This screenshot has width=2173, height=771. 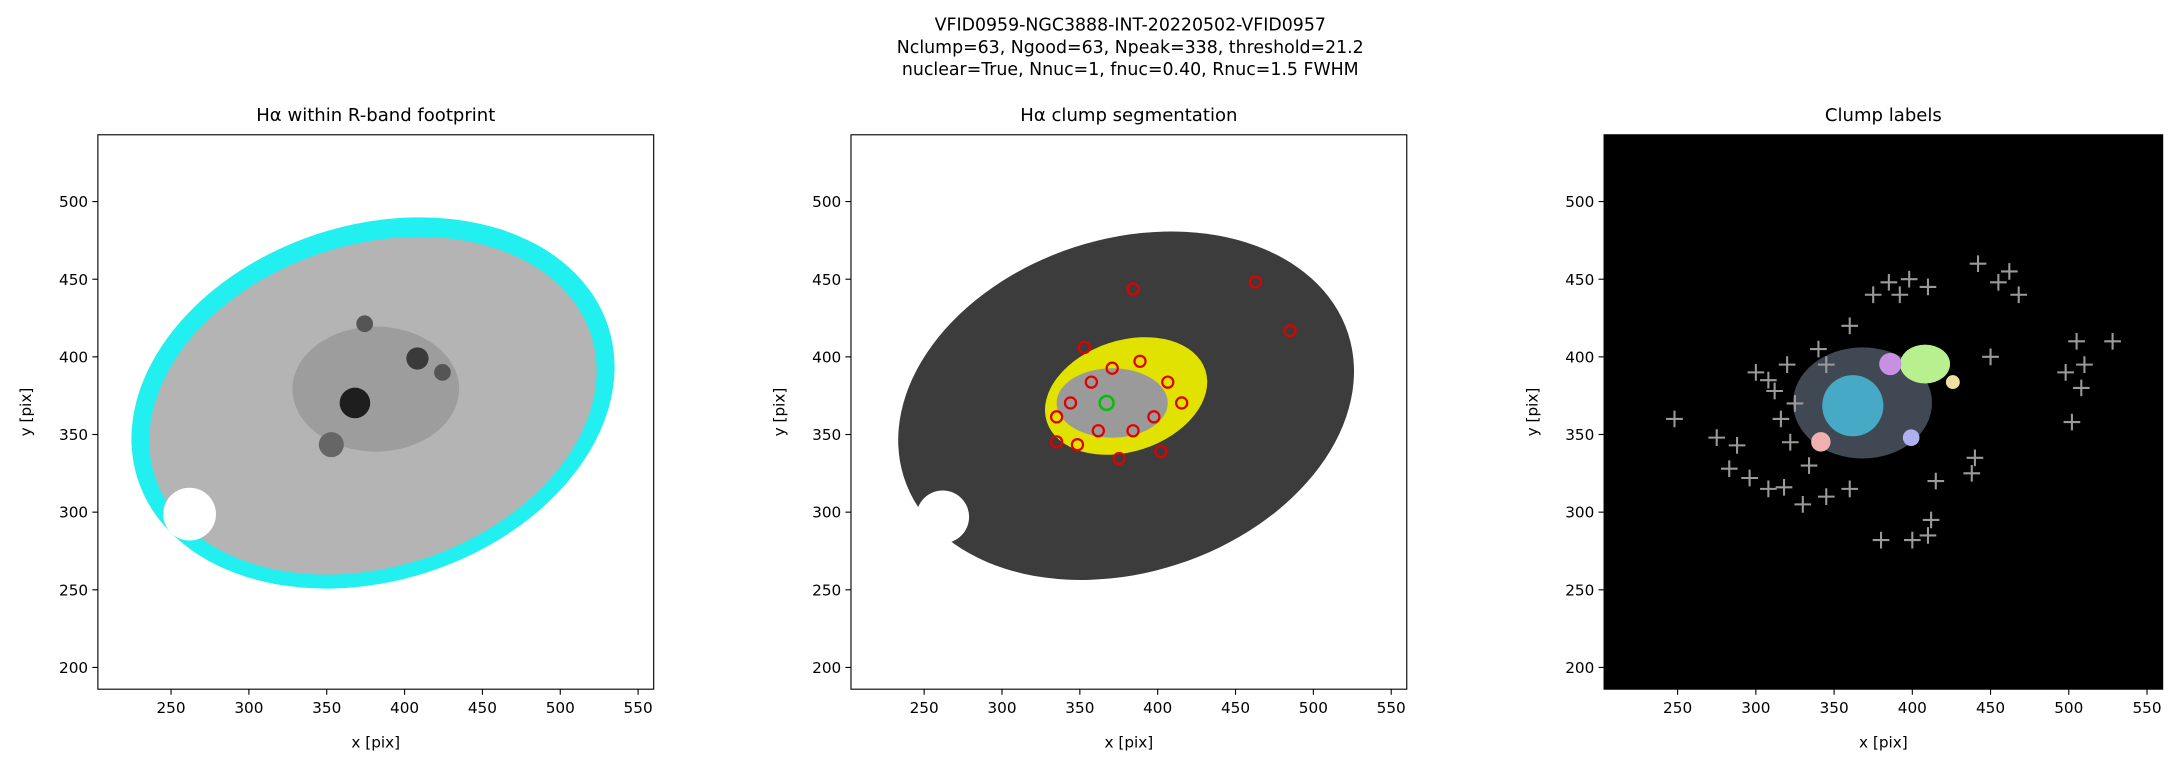 What do you see at coordinates (375, 115) in the screenshot?
I see `panel-title: Hα within R-band footprint` at bounding box center [375, 115].